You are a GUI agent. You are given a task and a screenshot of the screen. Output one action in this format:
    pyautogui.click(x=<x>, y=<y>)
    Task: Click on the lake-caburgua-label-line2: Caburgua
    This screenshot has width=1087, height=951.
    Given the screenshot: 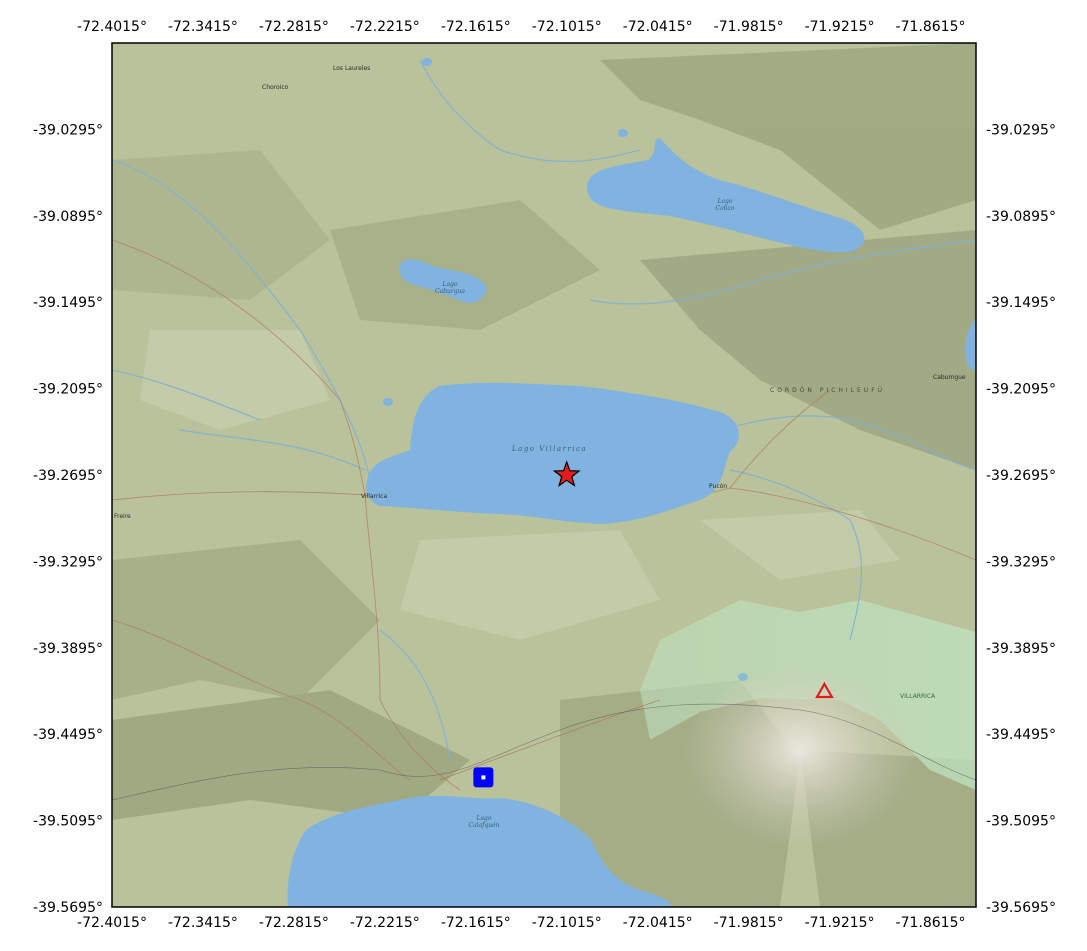 What is the action you would take?
    pyautogui.click(x=450, y=291)
    